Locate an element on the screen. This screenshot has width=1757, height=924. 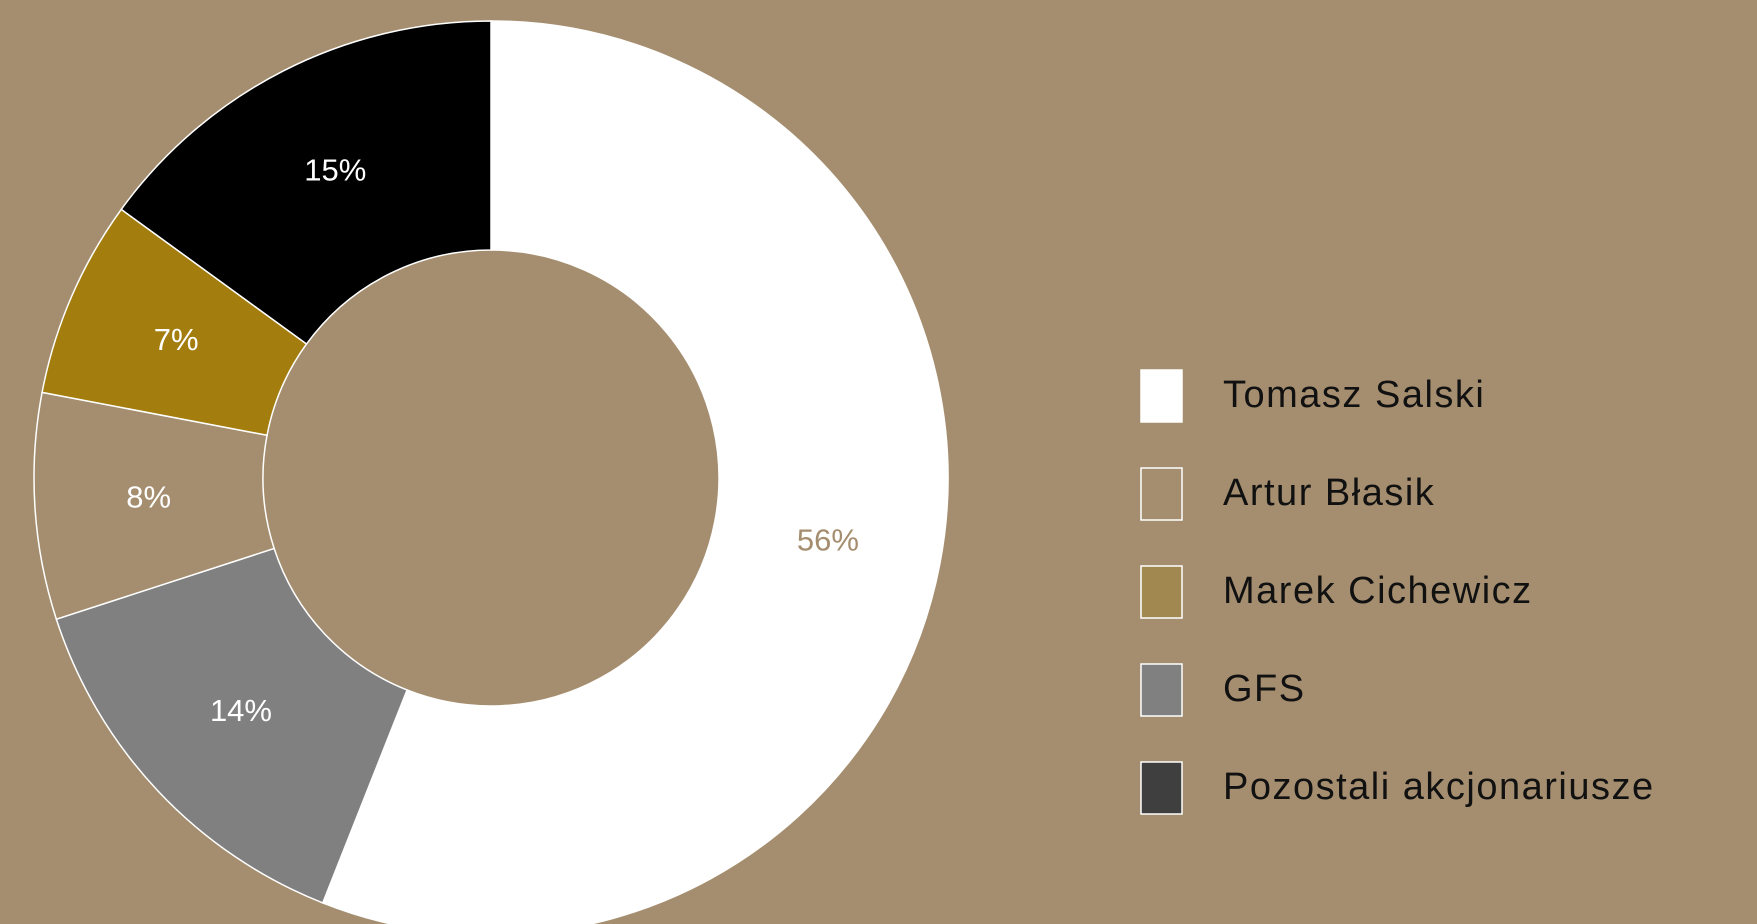
legend-label: Artur Błasik is located at coordinates (1329, 493).